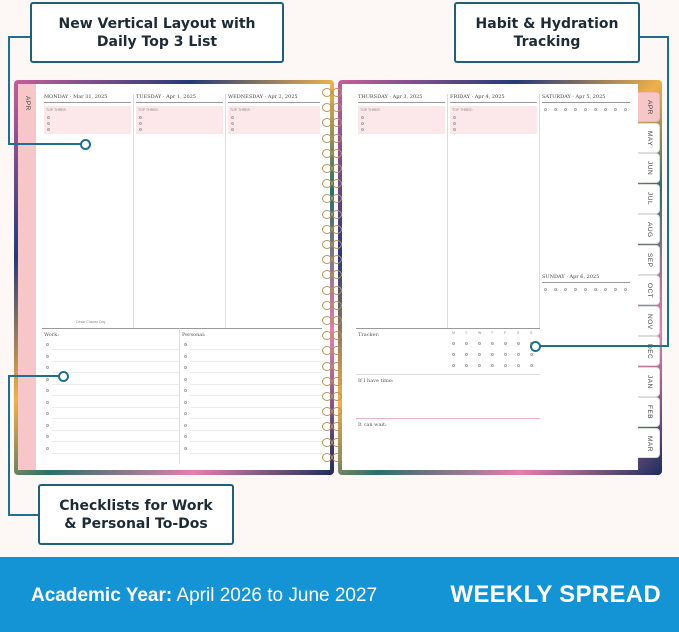  Describe the element at coordinates (401, 120) in the screenshot. I see `top-three-box: TOP THREE:` at that location.